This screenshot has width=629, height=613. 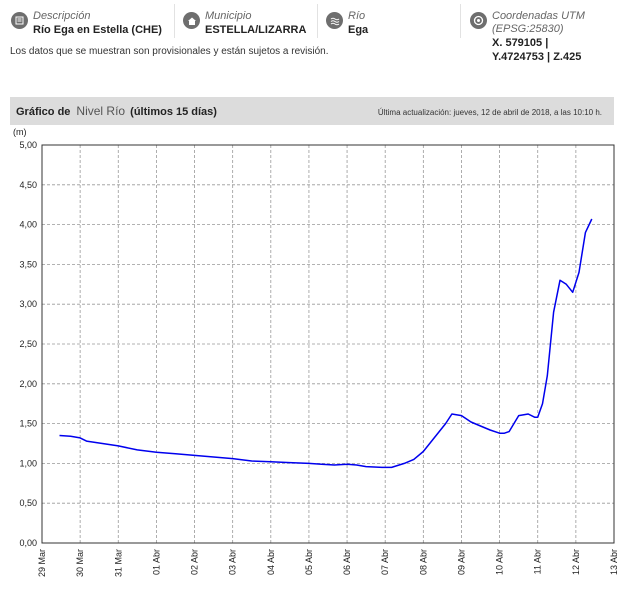 What do you see at coordinates (28, 264) in the screenshot?
I see `y-tick-label: 3,50` at bounding box center [28, 264].